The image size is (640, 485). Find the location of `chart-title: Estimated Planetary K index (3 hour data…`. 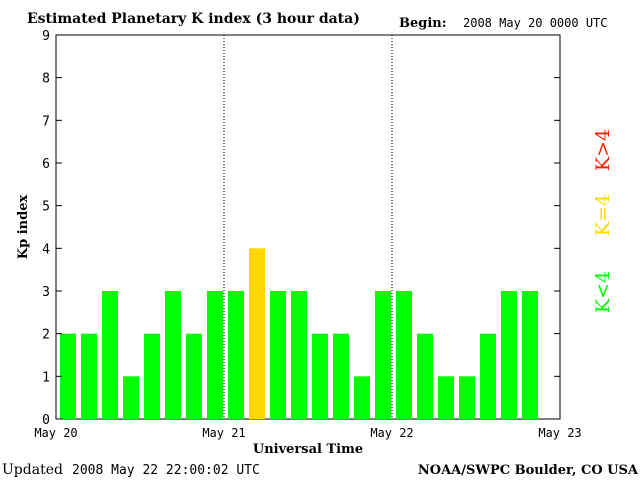

chart-title: Estimated Planetary K index (3 hour data… is located at coordinates (193, 19).